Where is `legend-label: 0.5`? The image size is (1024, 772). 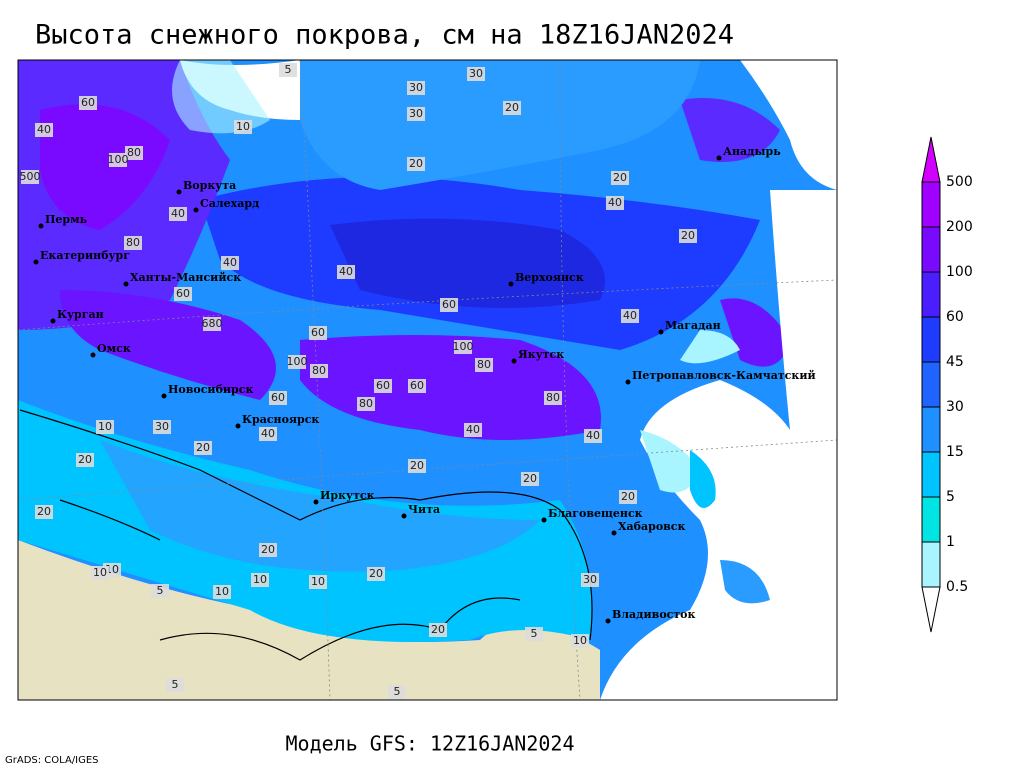
legend-label: 0.5 is located at coordinates (957, 587).